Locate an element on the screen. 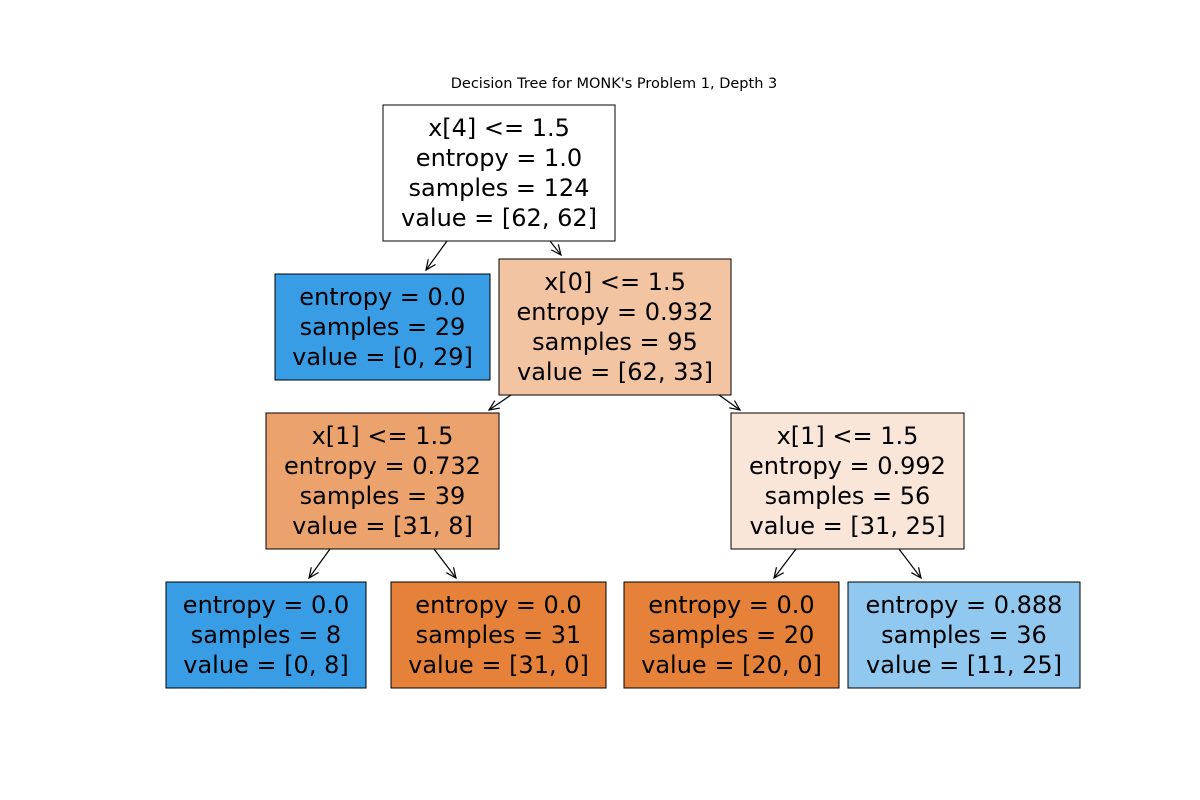 The image size is (1200, 800). edge-n2-n3 is located at coordinates (499, 402).